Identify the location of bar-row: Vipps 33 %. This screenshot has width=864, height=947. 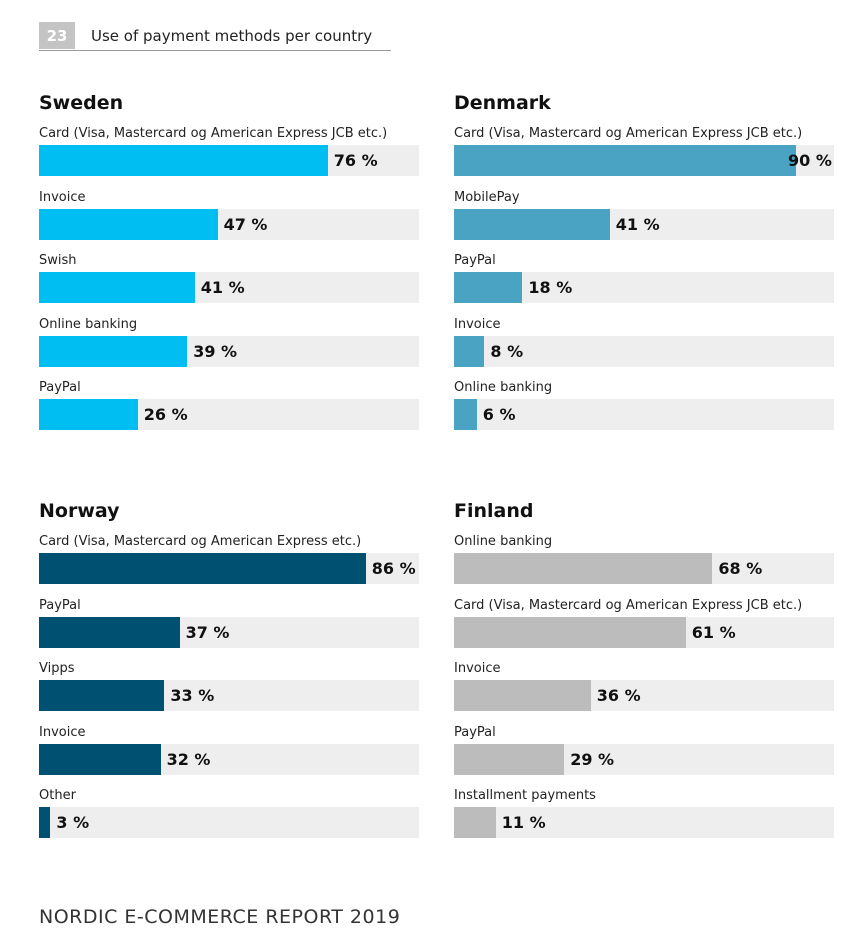
(229, 690).